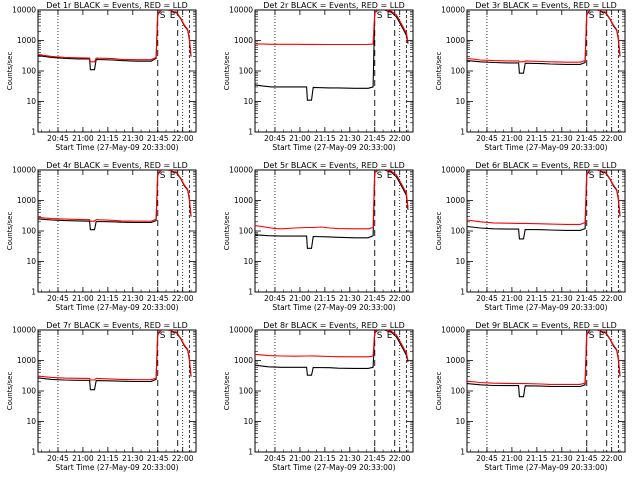 The image size is (640, 480). I want to click on chart-title: Det 7r BLACK = Events, RED = LLD, so click(117, 325).